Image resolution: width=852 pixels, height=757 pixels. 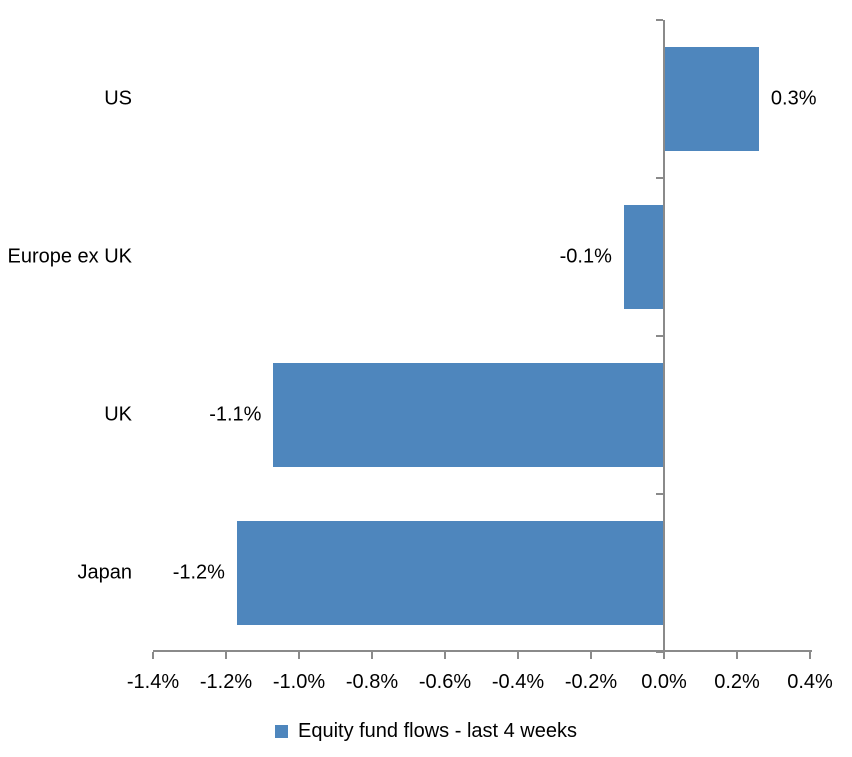 I want to click on x-tick-label: 0.0%, so click(x=664, y=682).